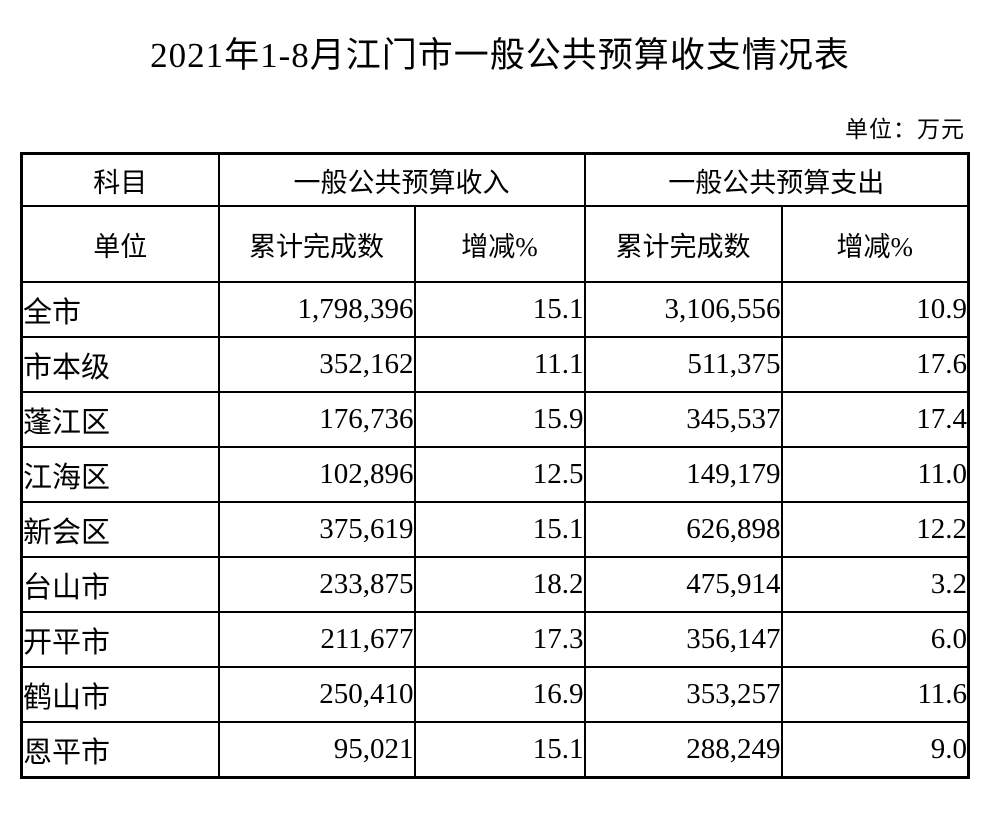 This screenshot has height=835, width=1000. I want to click on region-cell: 蓬江区, so click(120, 419).